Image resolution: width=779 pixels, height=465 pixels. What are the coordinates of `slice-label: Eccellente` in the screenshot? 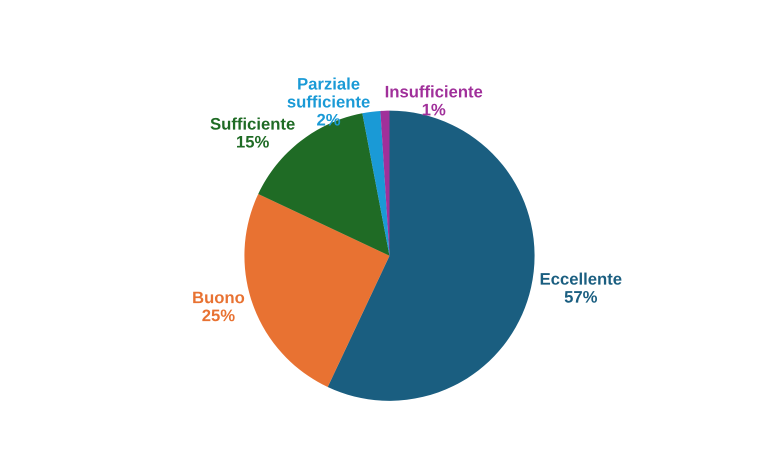 It's located at (581, 278).